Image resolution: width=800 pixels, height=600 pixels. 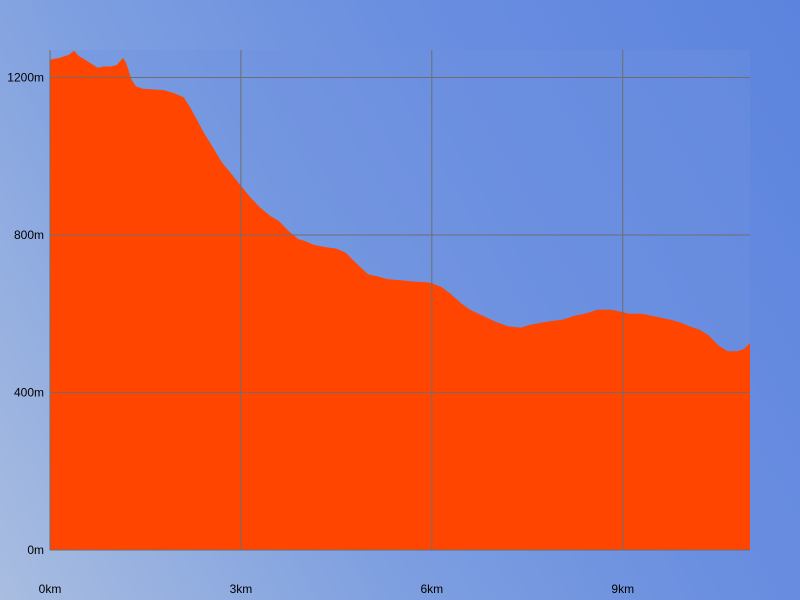 What do you see at coordinates (29, 393) in the screenshot?
I see `y-tick-label: 400m` at bounding box center [29, 393].